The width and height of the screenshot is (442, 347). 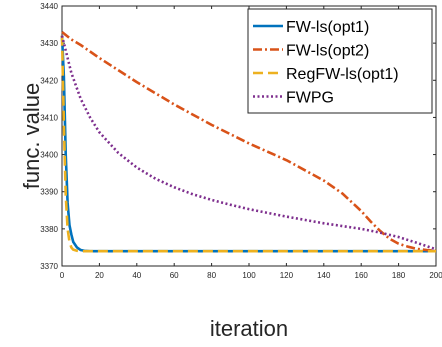 What do you see at coordinates (31, 136) in the screenshot?
I see `y-axis-label: func. value` at bounding box center [31, 136].